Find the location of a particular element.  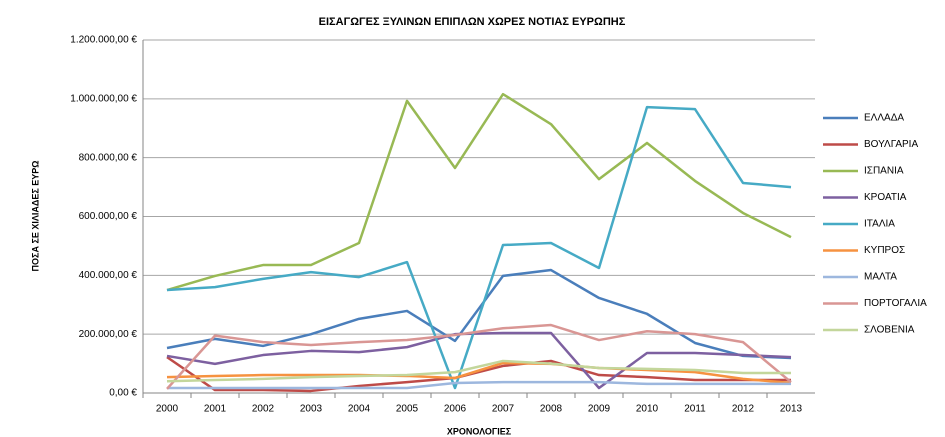

legend-label: ΜΑΛΤΑ is located at coordinates (880, 277).